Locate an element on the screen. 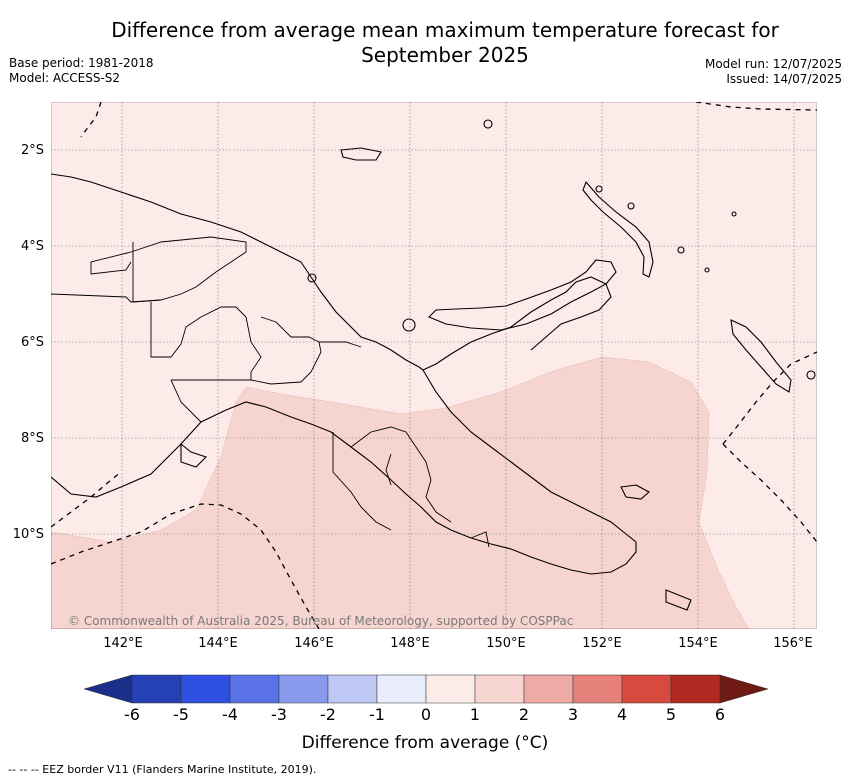  colorbar-tick: -6 is located at coordinates (132, 714).